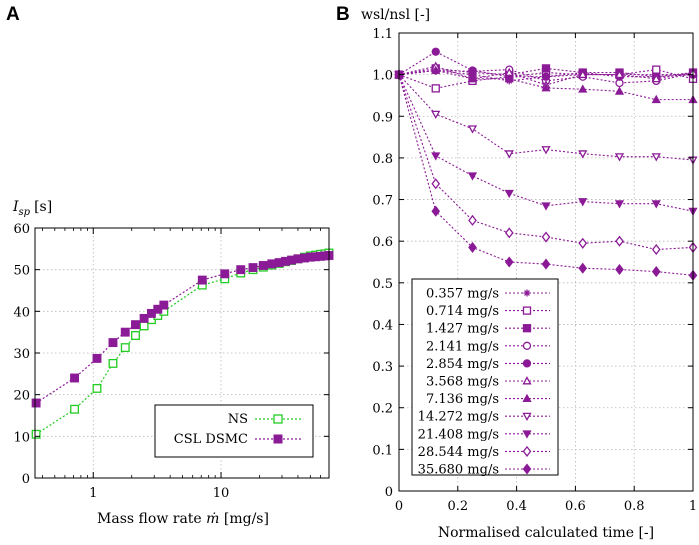  What do you see at coordinates (457, 506) in the screenshot?
I see `panel-b-xtick-label: 0.2` at bounding box center [457, 506].